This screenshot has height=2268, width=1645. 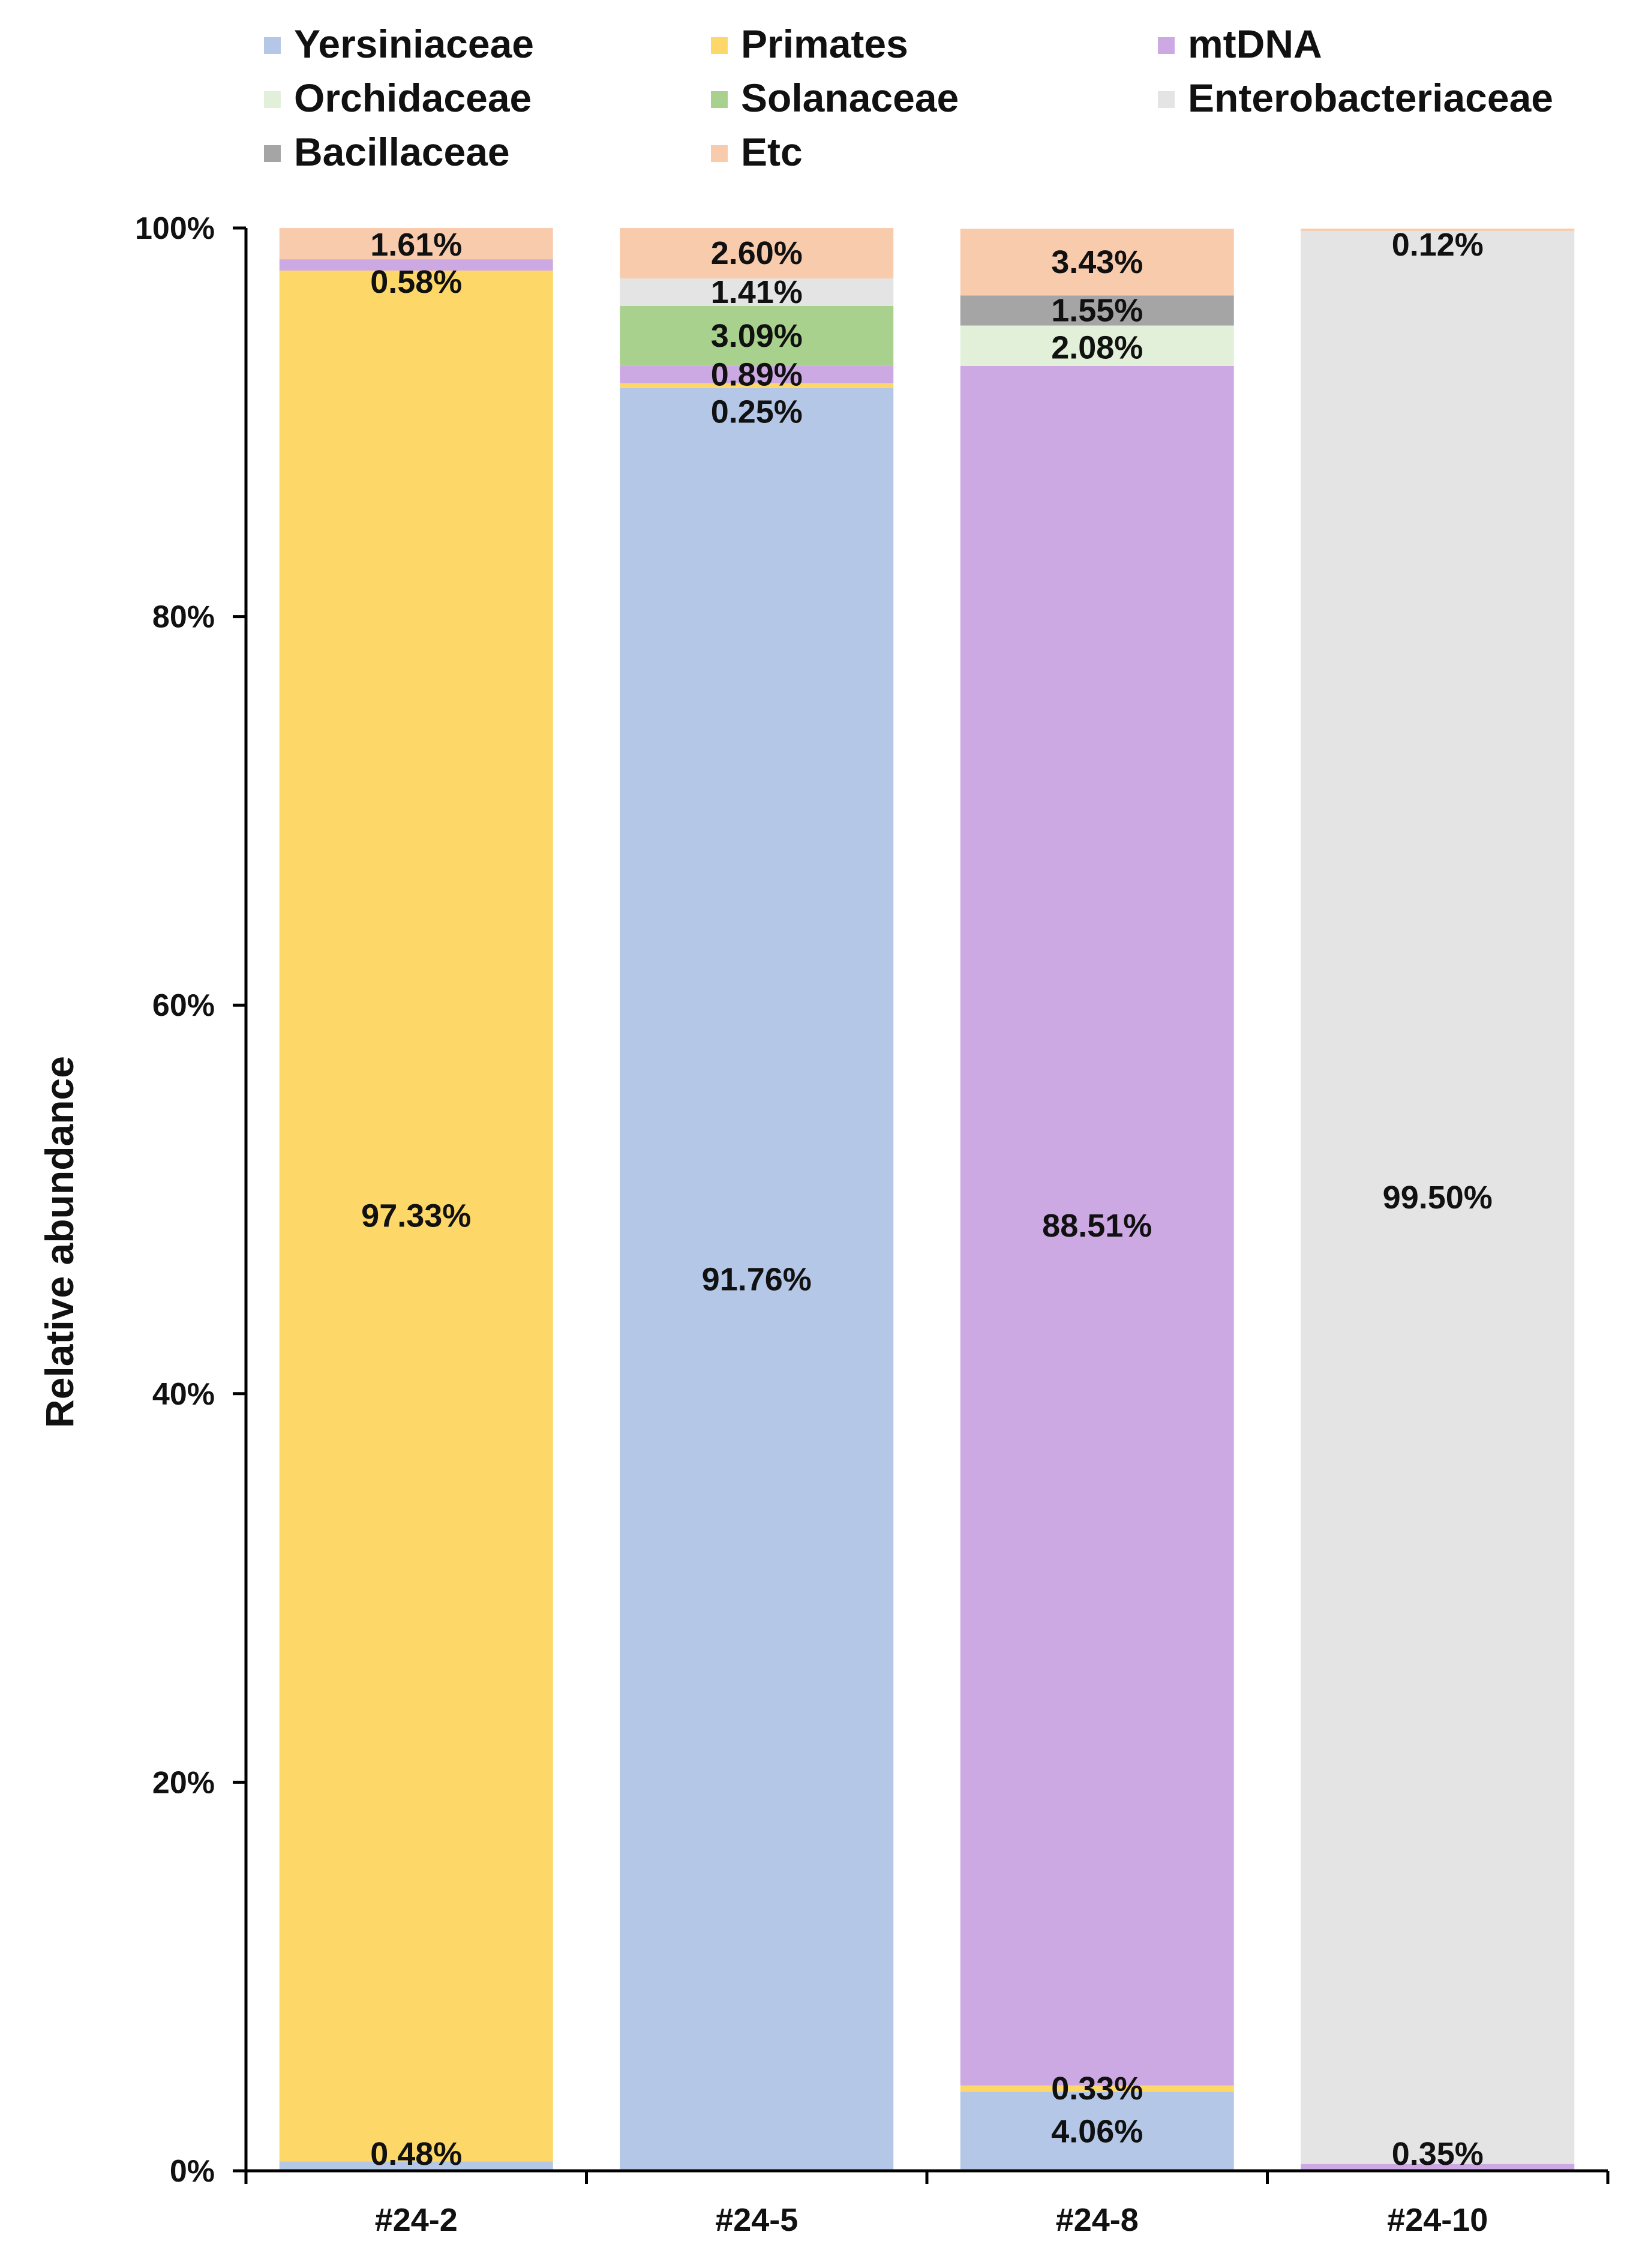 What do you see at coordinates (183, 617) in the screenshot?
I see `y-tick-label: 80%` at bounding box center [183, 617].